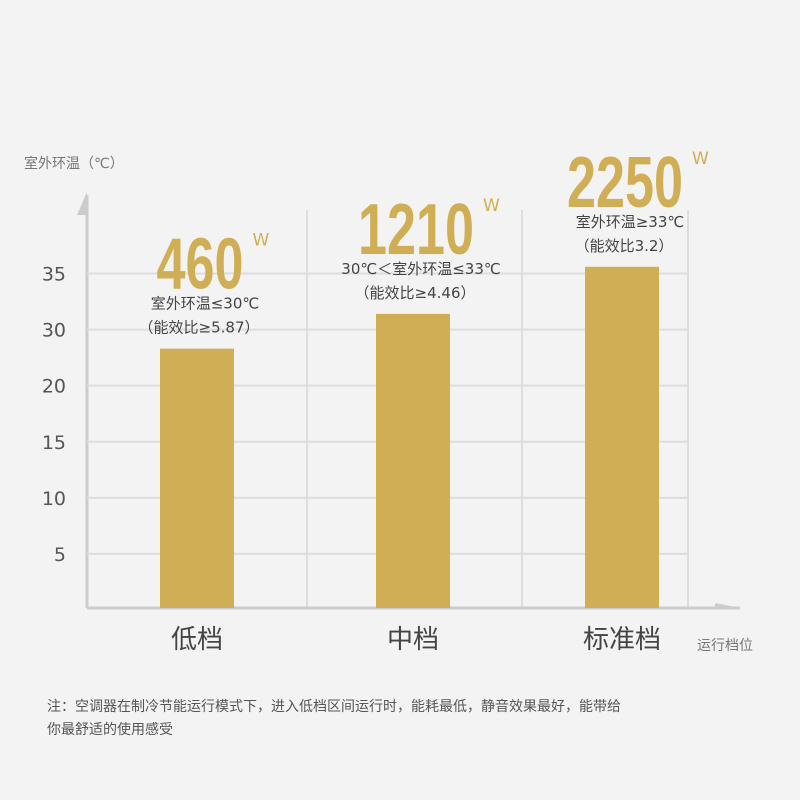  I want to click on annotation: 室外环温≤30℃, so click(205, 304).